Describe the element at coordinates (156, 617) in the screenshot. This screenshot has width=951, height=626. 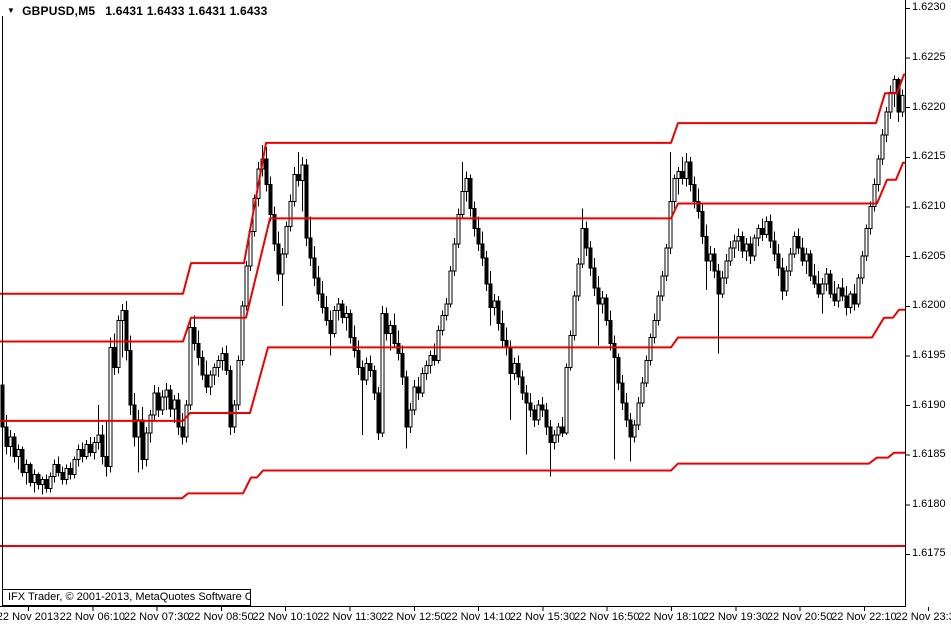
I see `time-tick-label: 22 Nov 07:30` at that location.